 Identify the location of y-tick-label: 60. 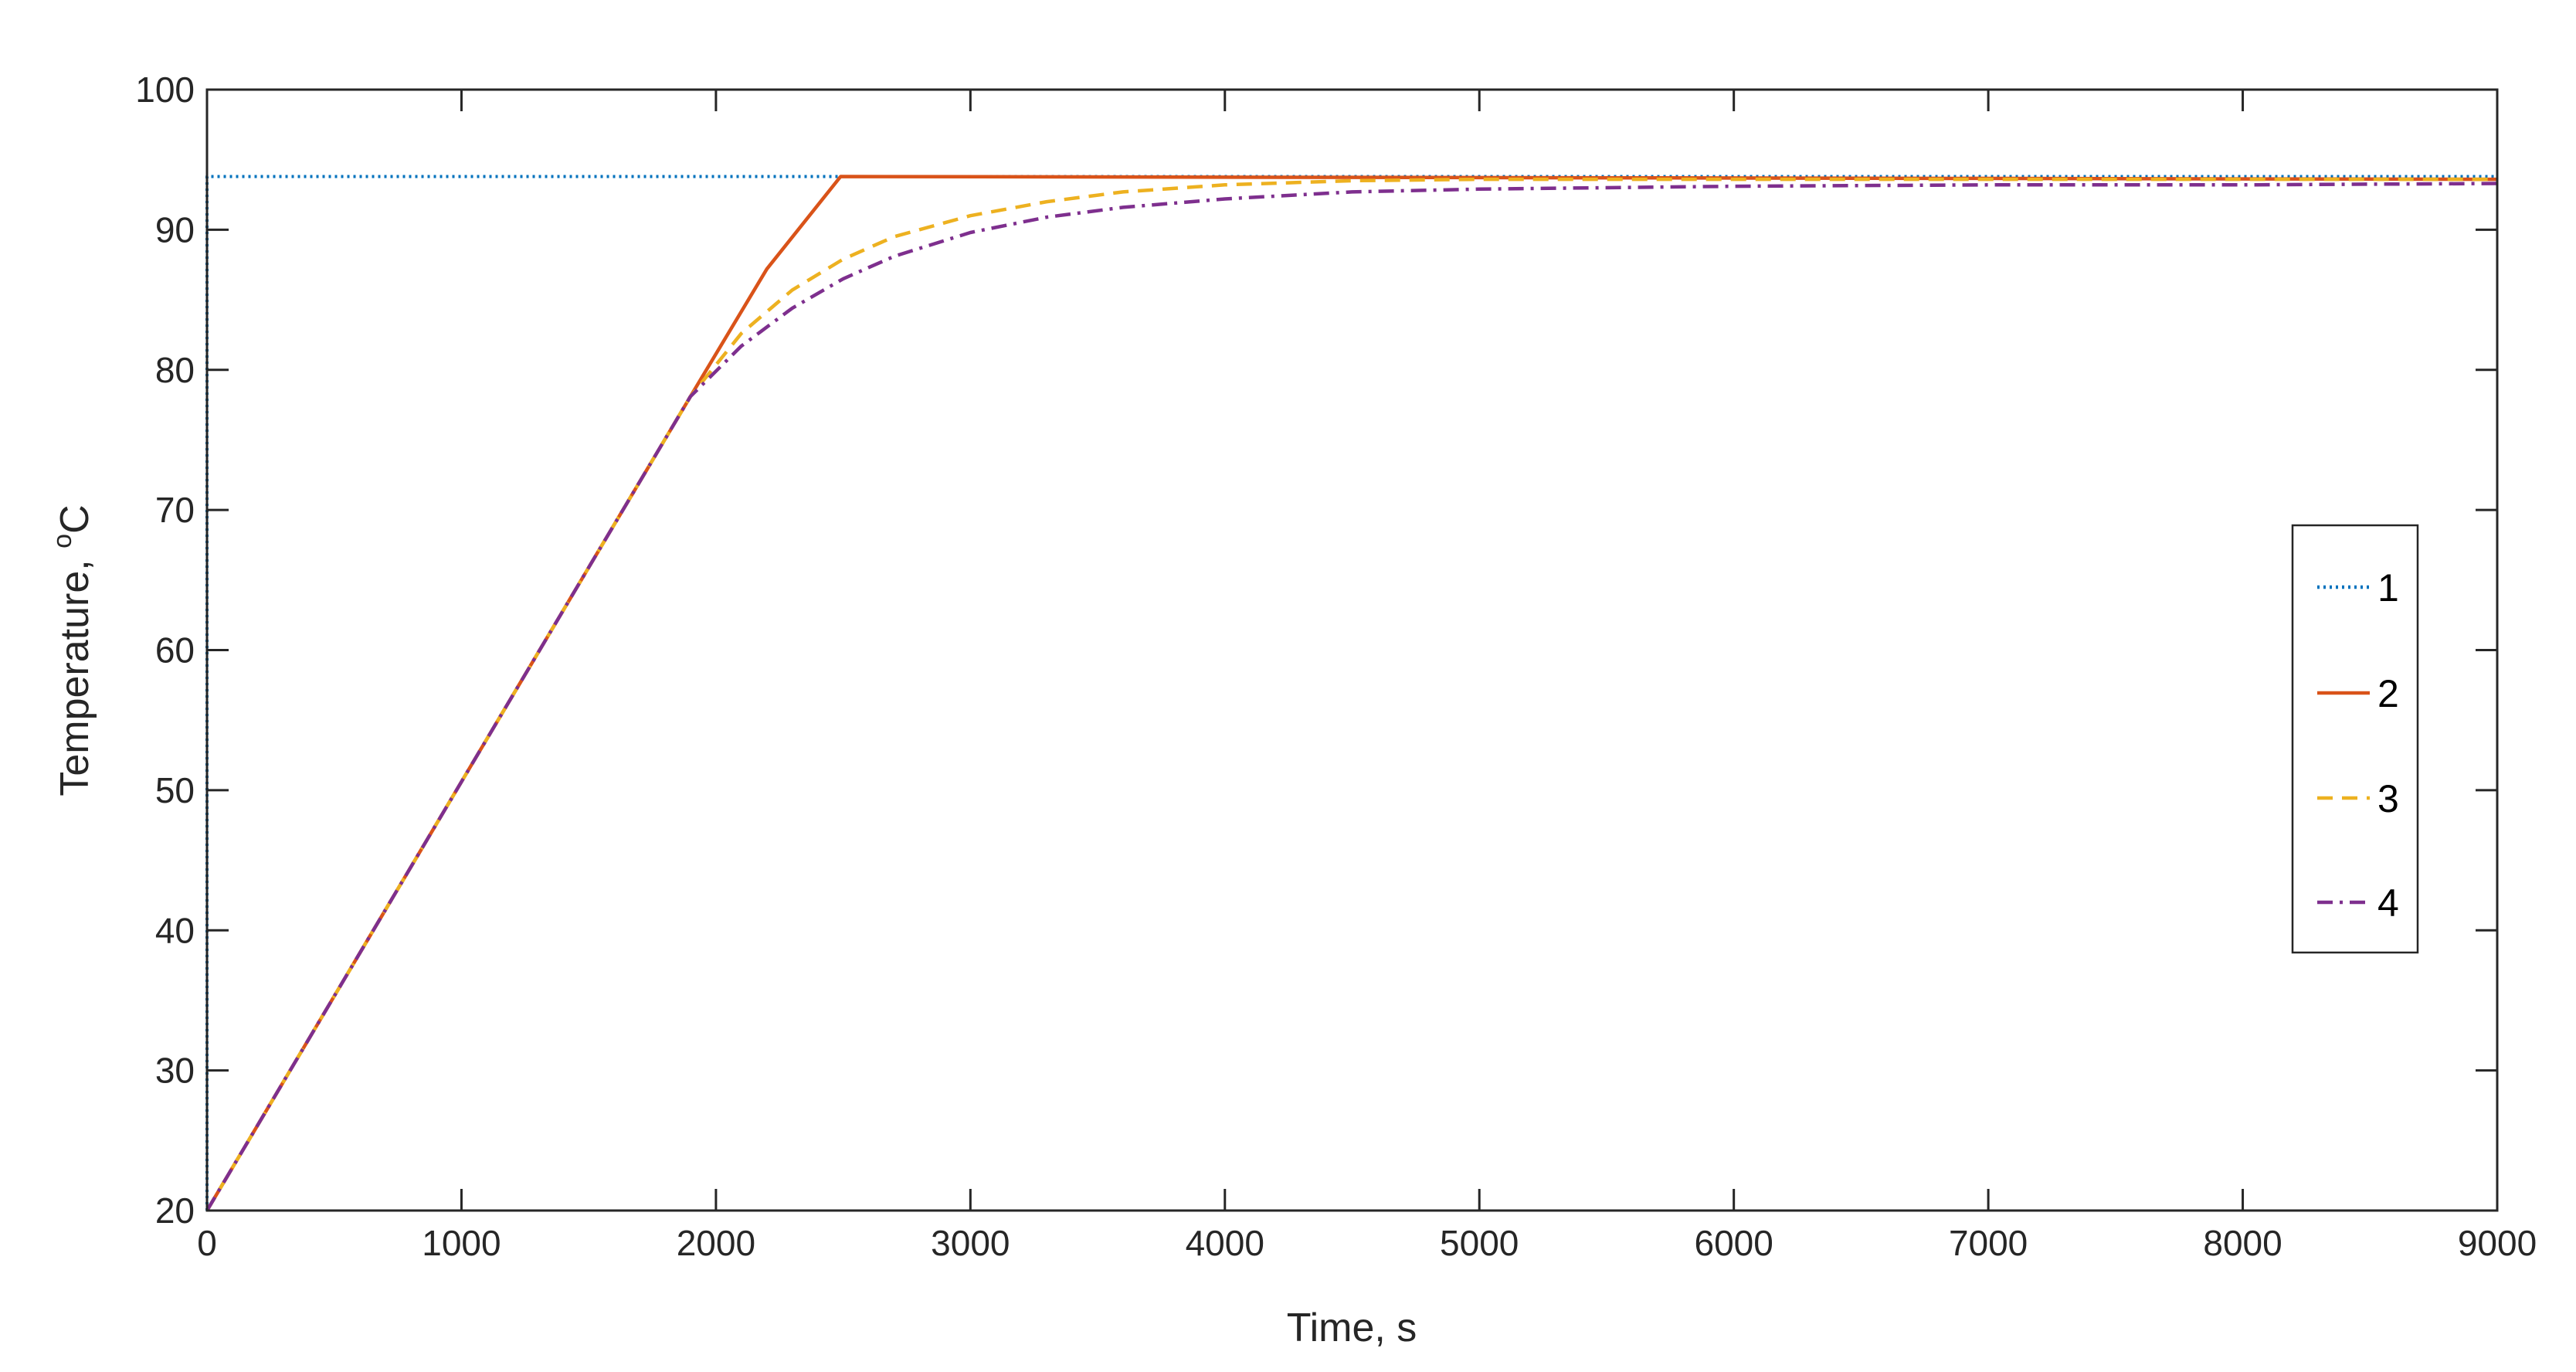
(175, 650).